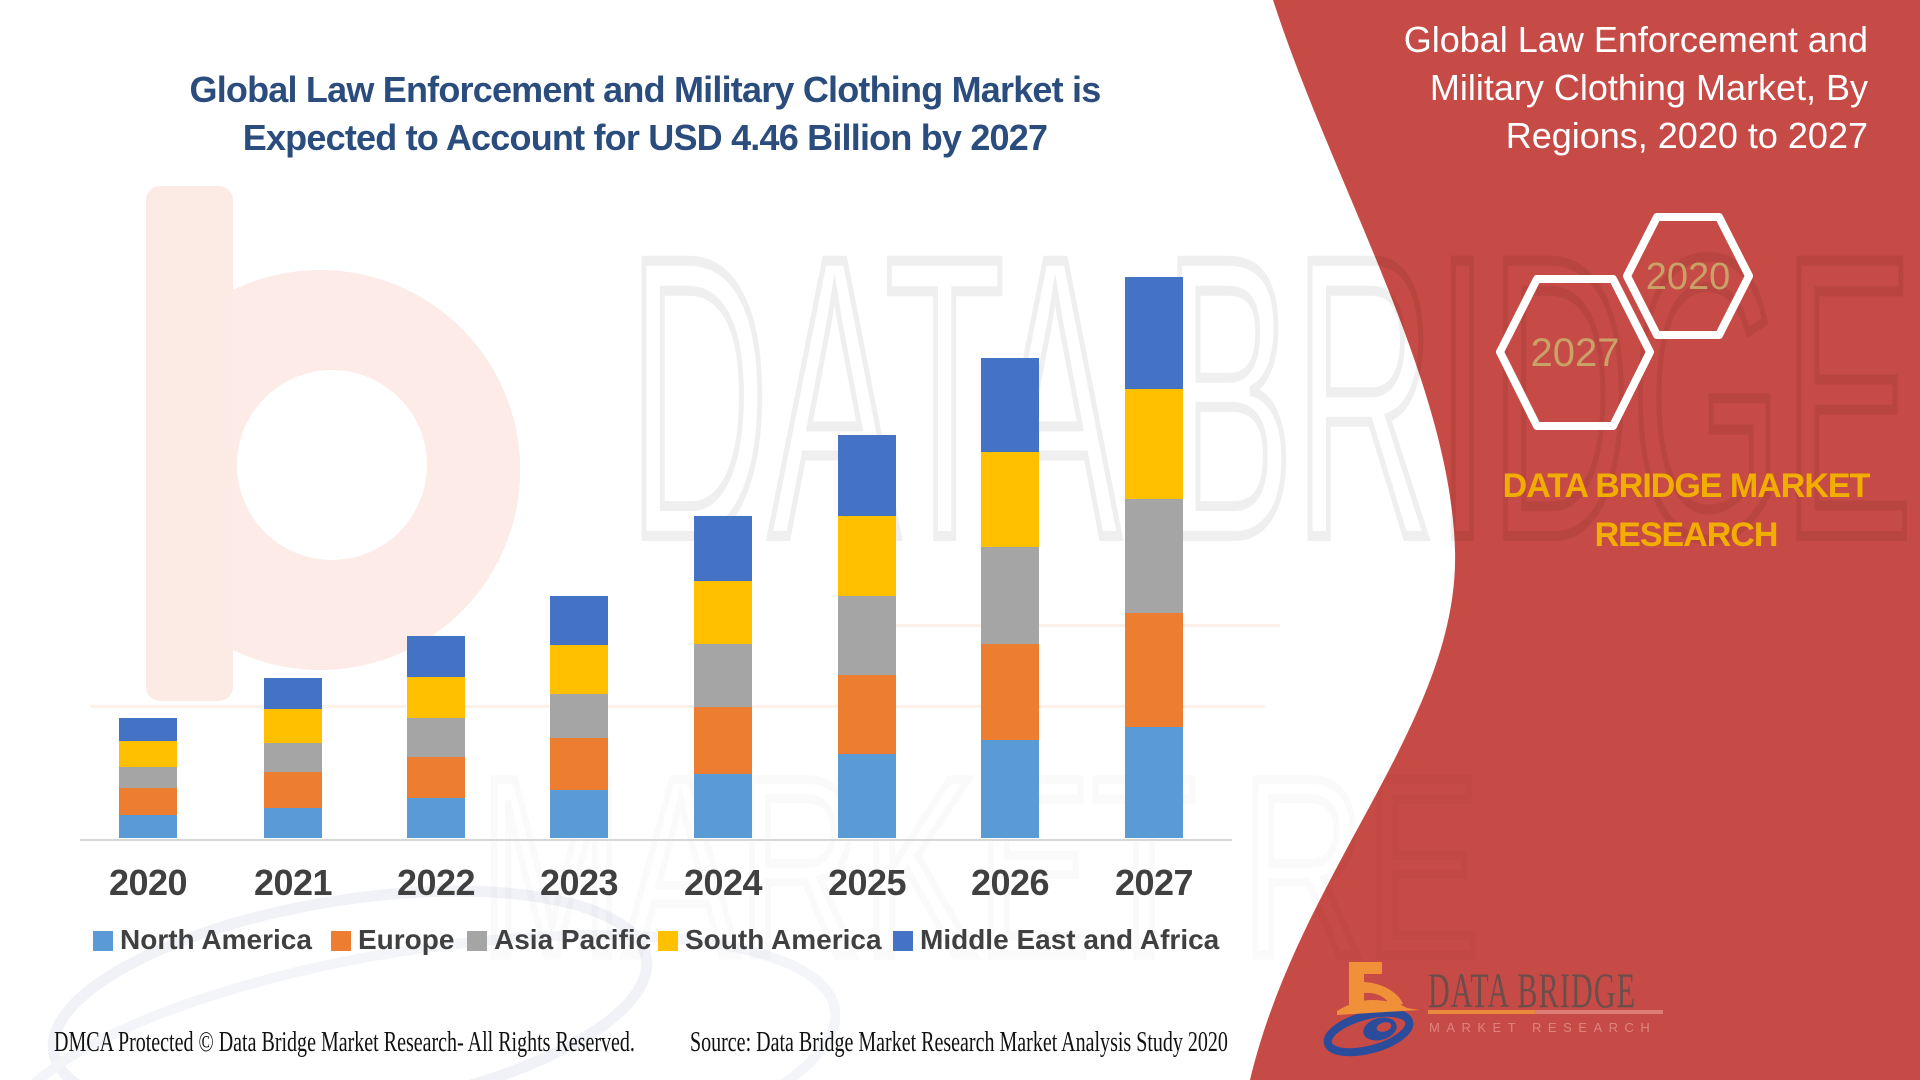 This screenshot has width=1920, height=1080. I want to click on svg-text: DATA BRIDGE, so click(1532, 990).